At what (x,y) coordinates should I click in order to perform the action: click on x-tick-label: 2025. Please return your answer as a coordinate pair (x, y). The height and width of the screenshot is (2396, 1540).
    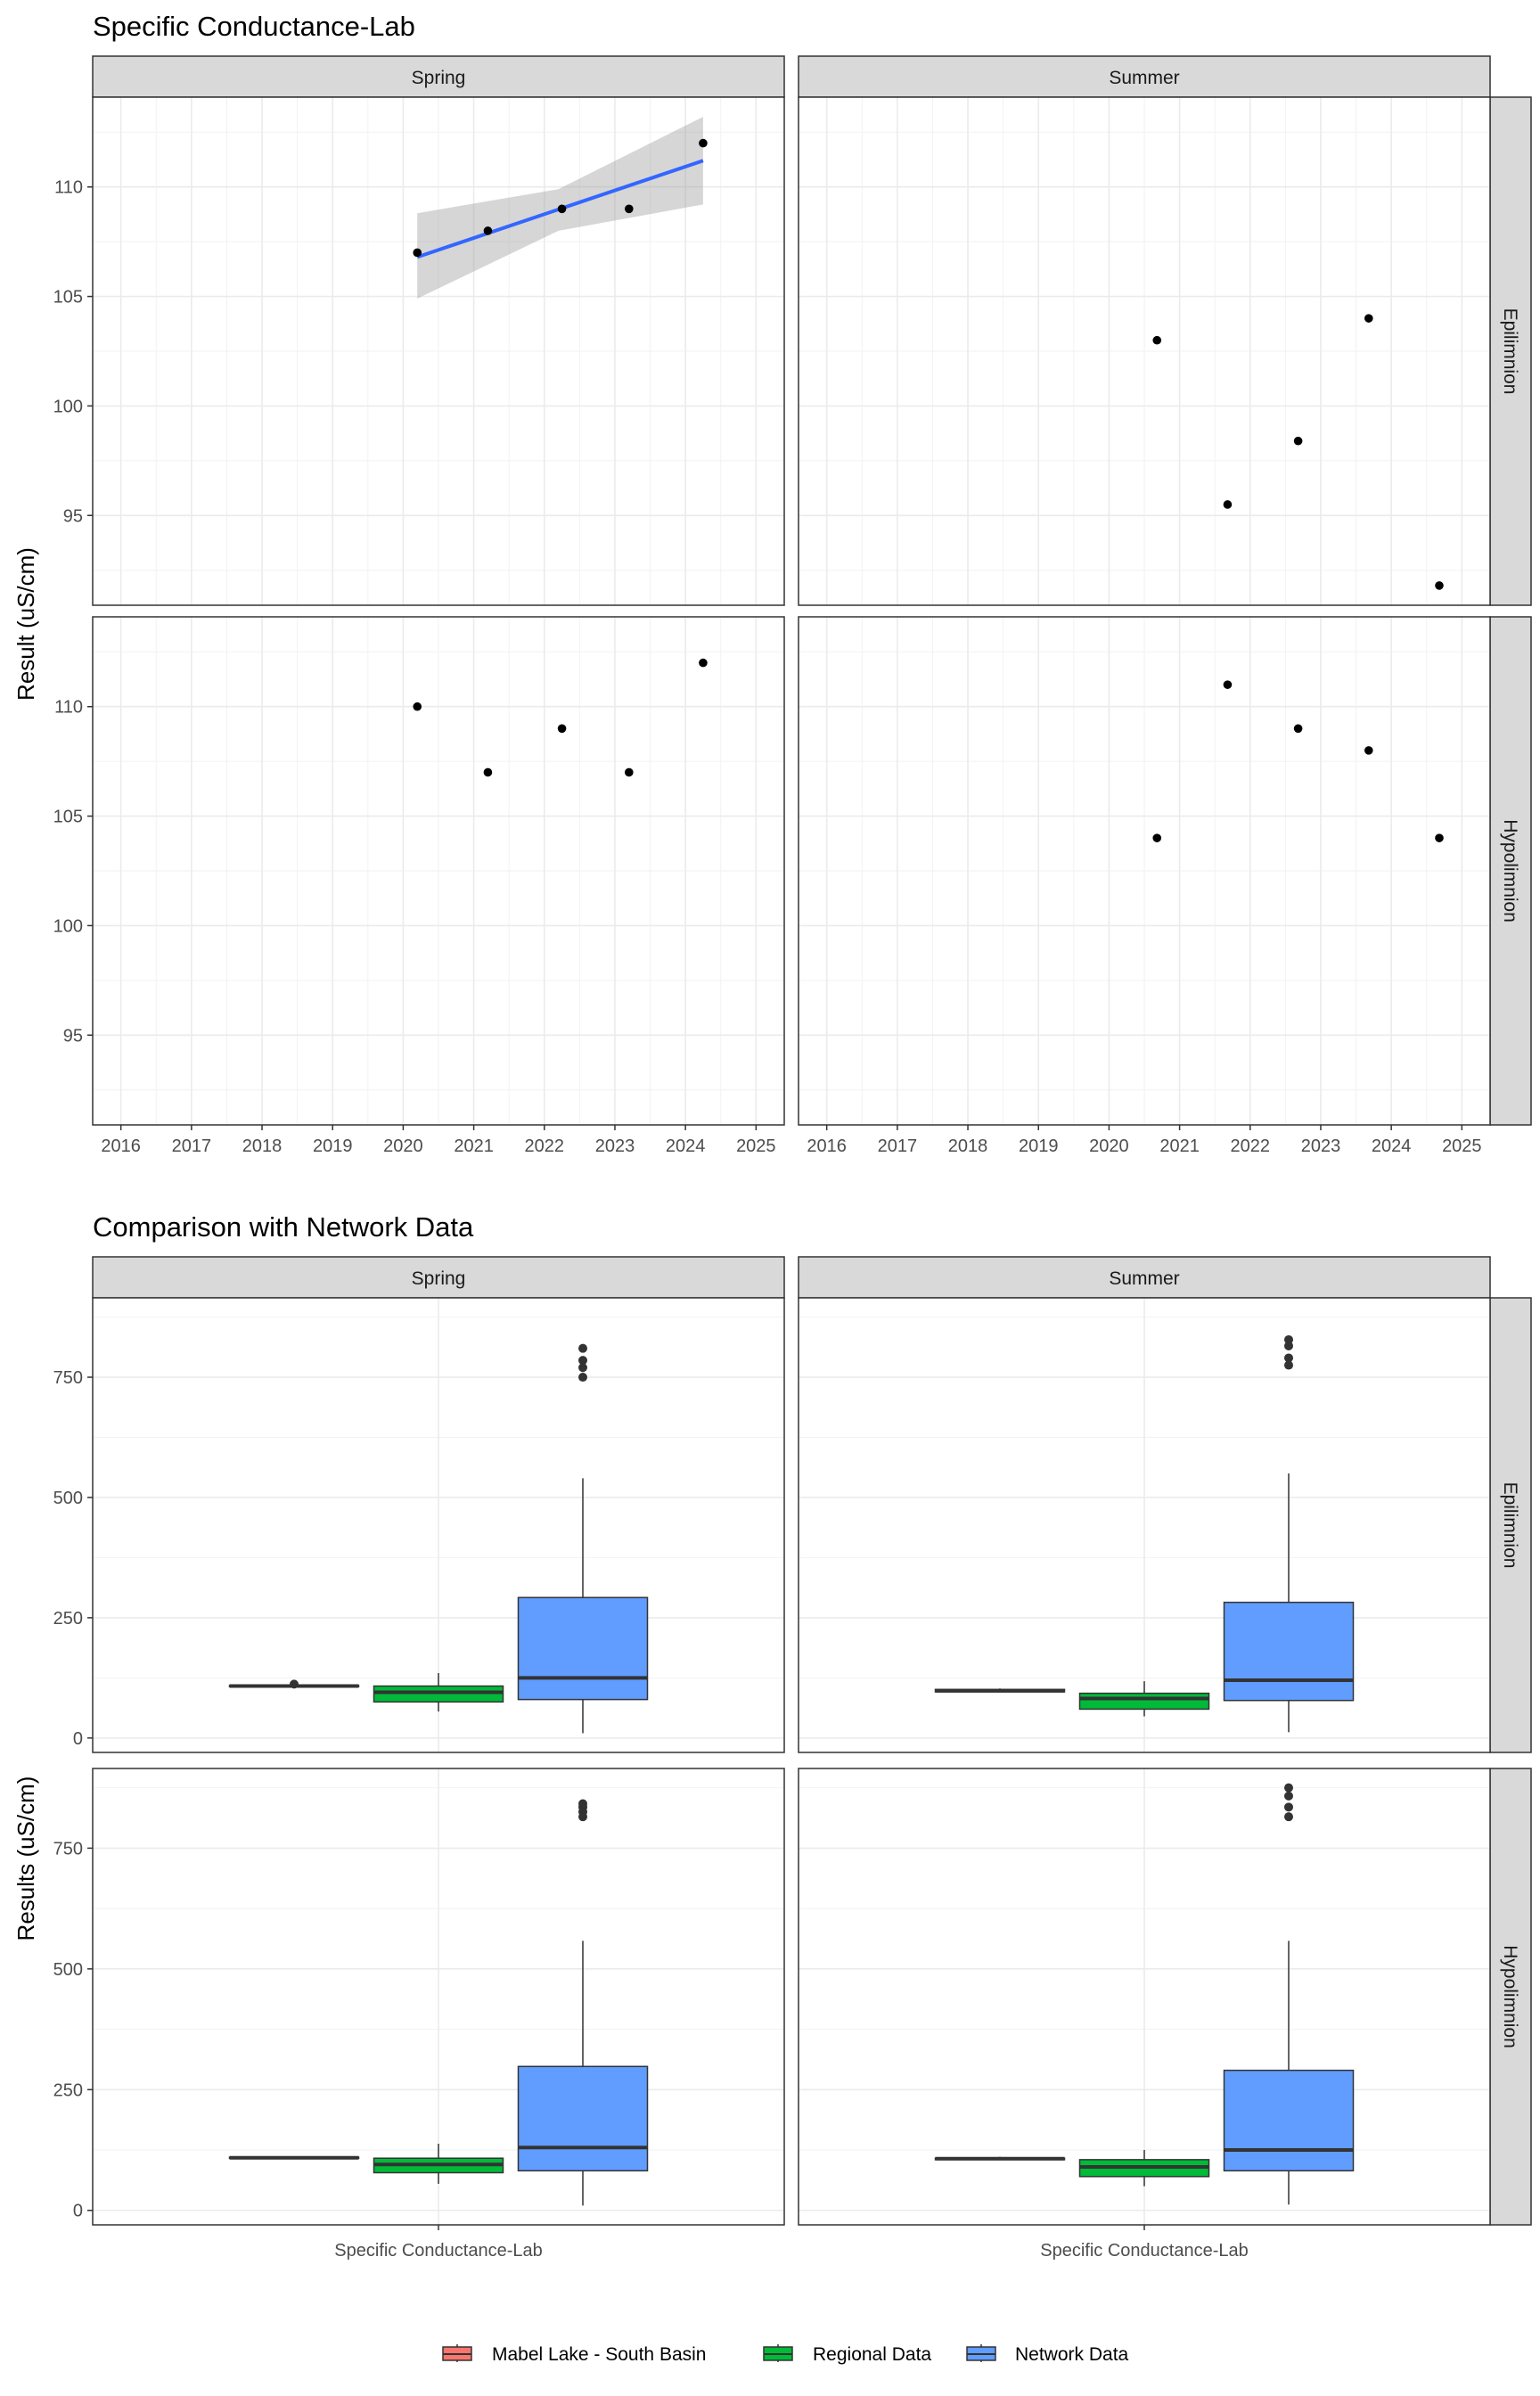
    Looking at the image, I should click on (1462, 1146).